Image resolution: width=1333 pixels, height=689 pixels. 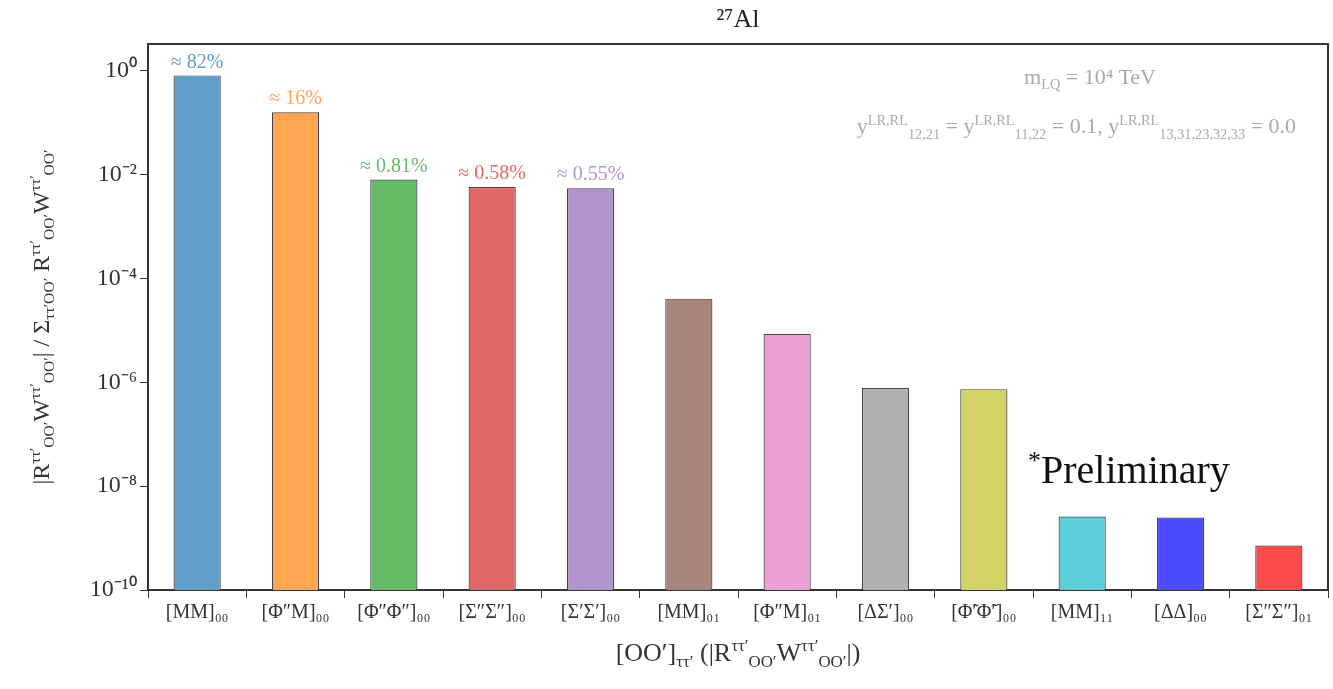 What do you see at coordinates (492, 172) in the screenshot?
I see `data-label: ≈ 0.58%` at bounding box center [492, 172].